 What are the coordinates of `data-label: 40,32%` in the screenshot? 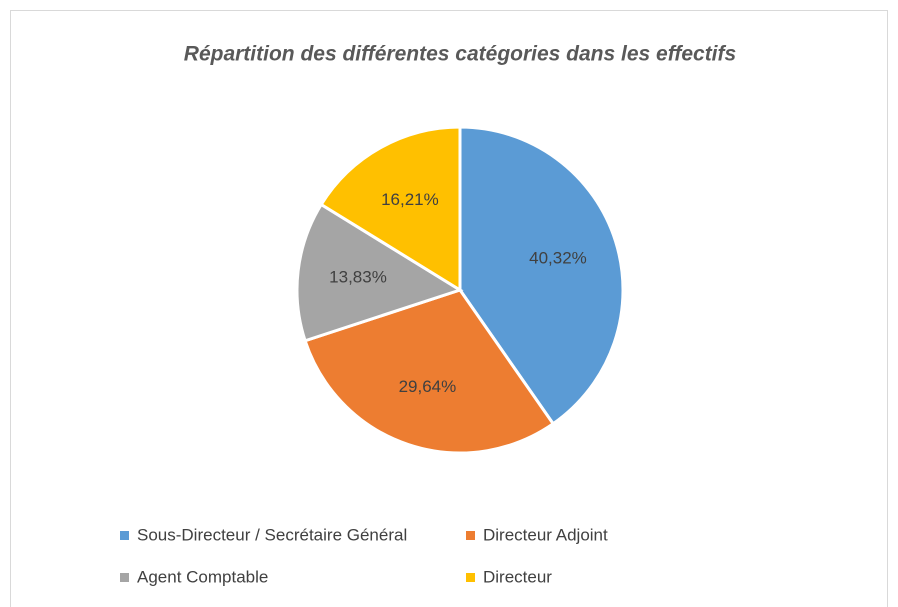 It's located at (558, 258).